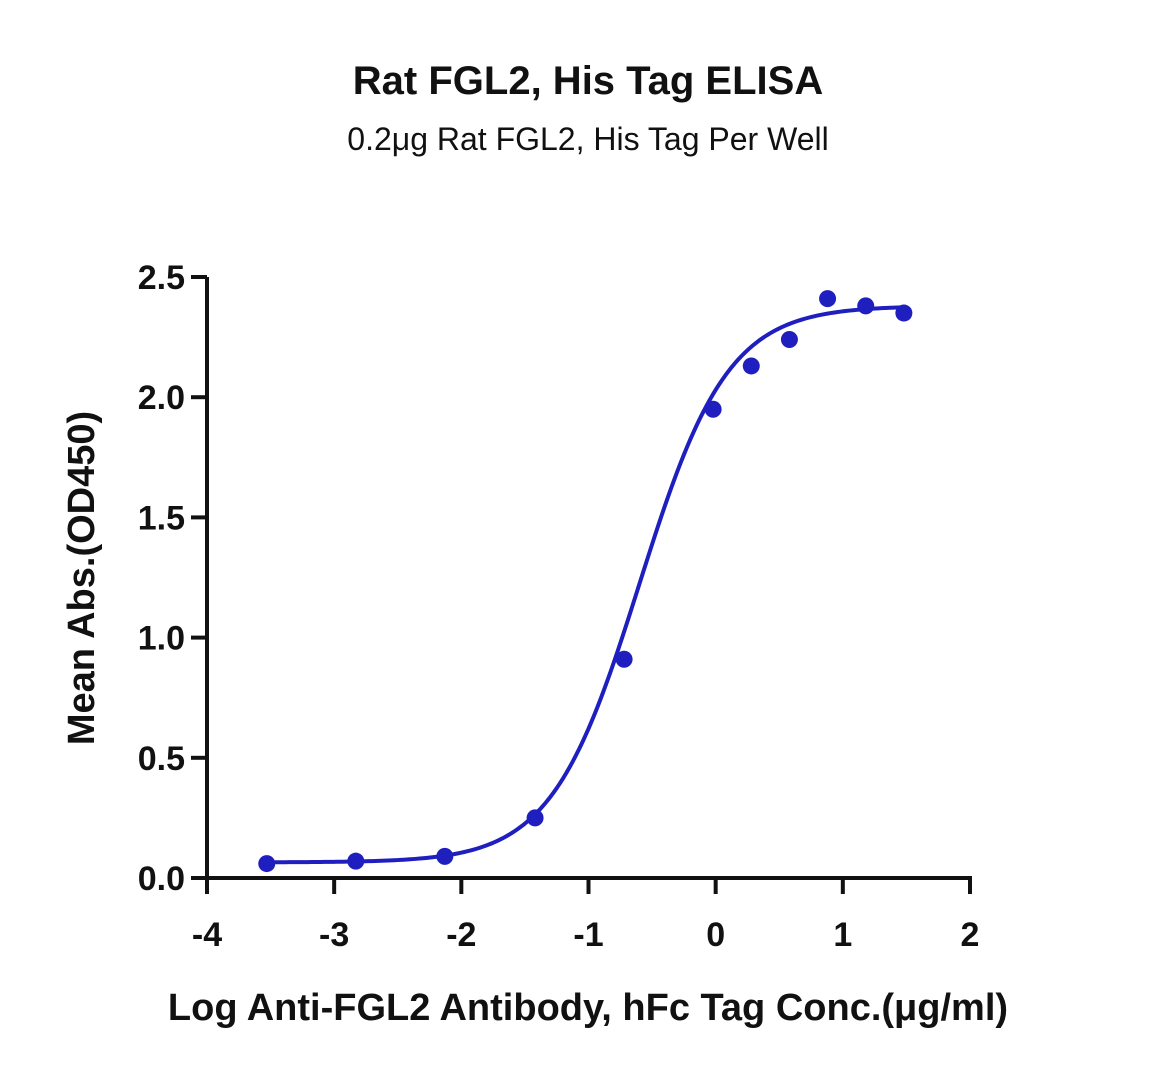 The image size is (1153, 1076). I want to click on y-tick-label: 0.5, so click(161, 759).